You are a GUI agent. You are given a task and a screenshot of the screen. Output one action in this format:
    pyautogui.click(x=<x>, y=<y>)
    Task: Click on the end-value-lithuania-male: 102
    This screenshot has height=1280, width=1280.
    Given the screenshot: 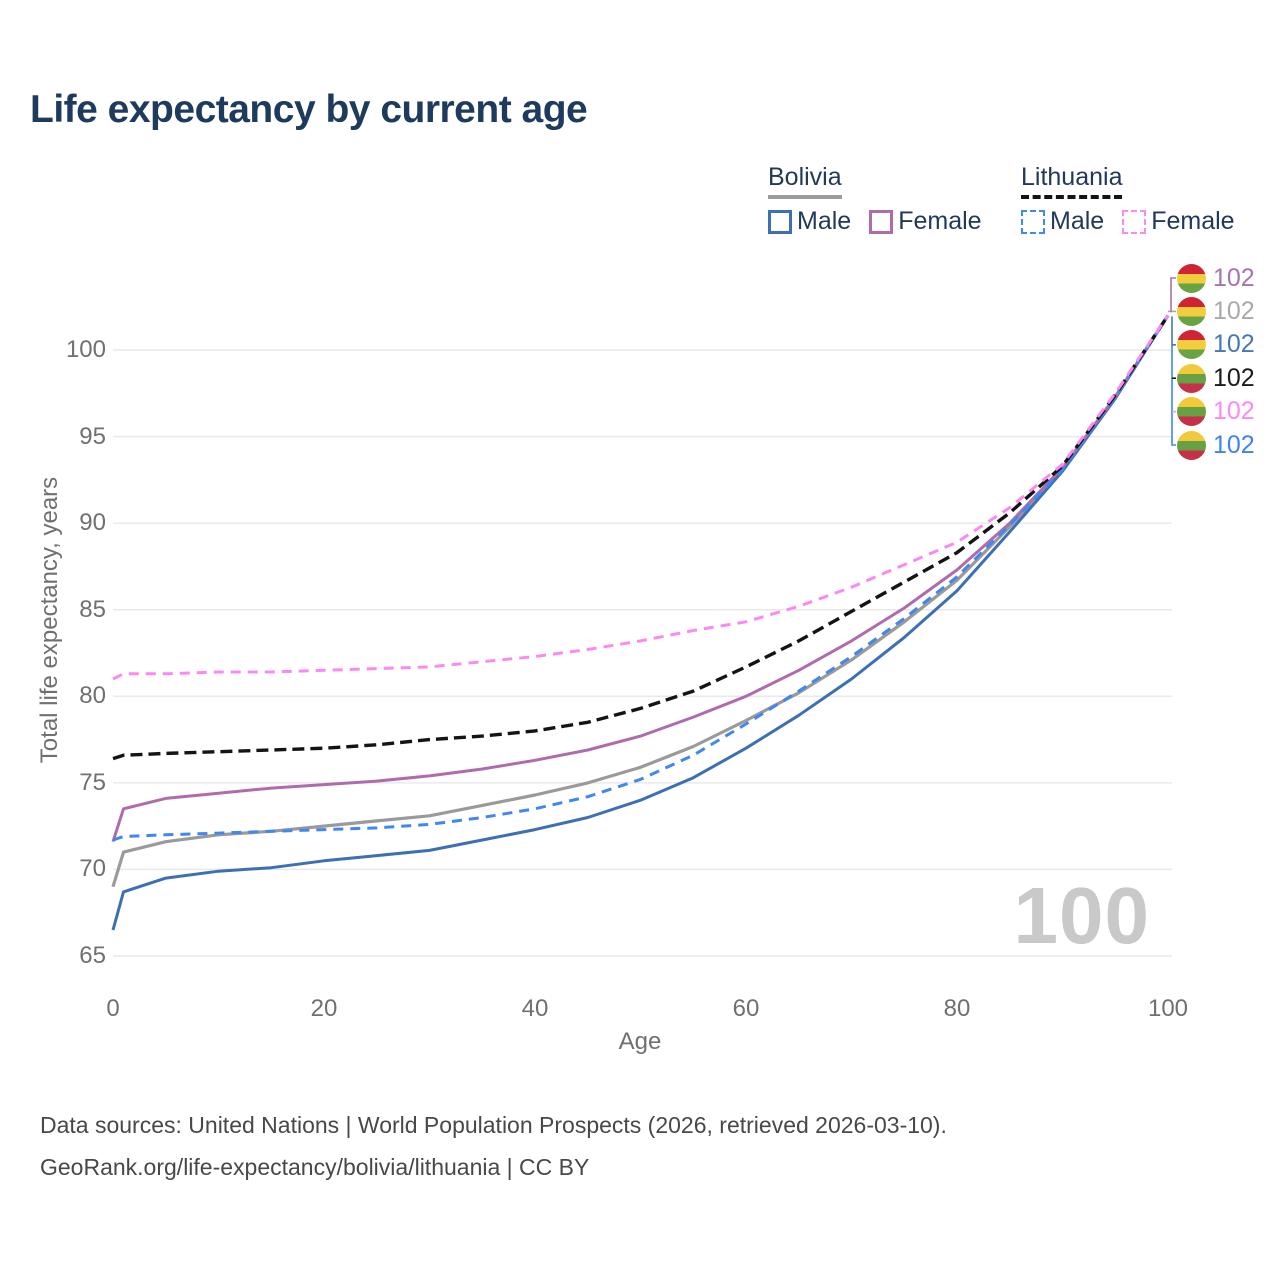 What is the action you would take?
    pyautogui.click(x=1234, y=444)
    